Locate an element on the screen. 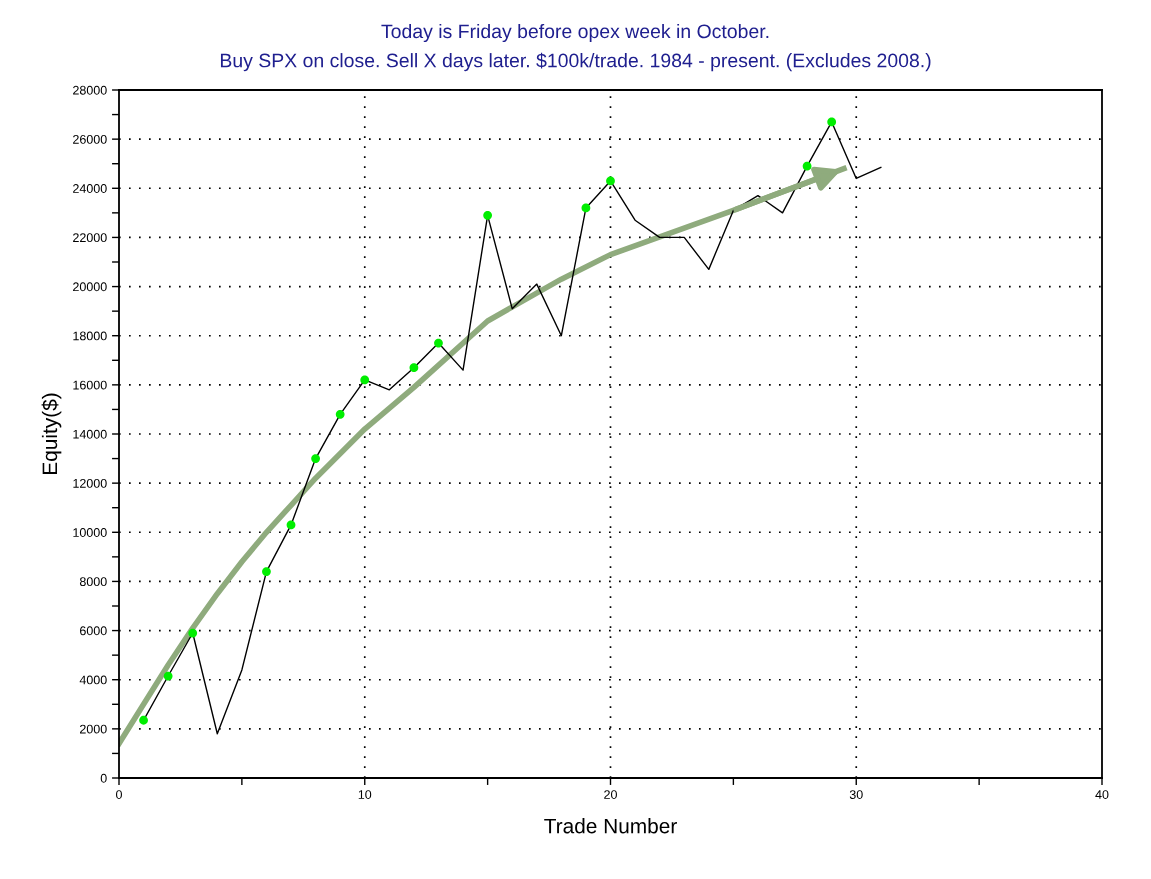  chart-title: Today is Friday before opex week in October. is located at coordinates (575, 33).